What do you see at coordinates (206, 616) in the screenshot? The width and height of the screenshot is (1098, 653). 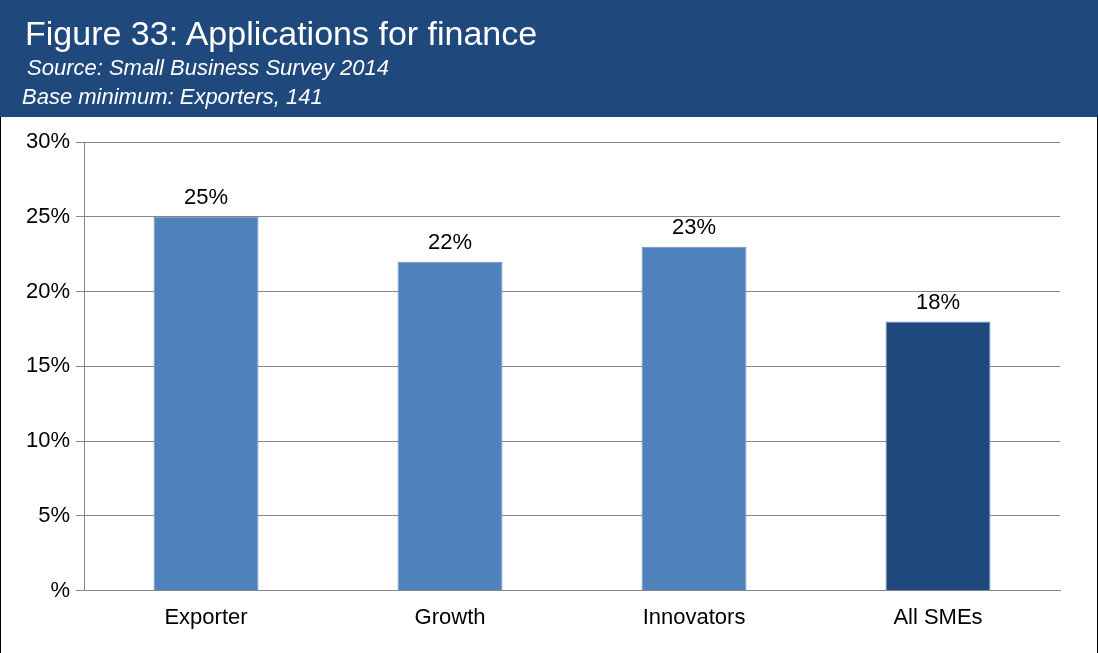 I see `x-tick-label: Exporter` at bounding box center [206, 616].